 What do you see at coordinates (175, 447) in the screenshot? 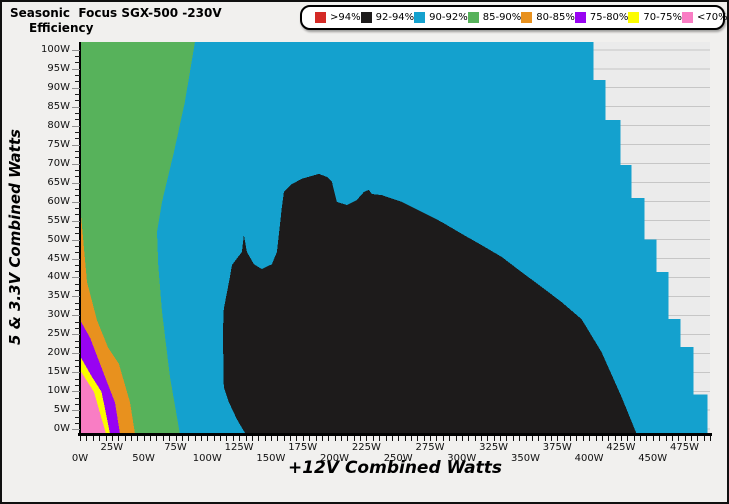
I see `x-tick-label: 75W` at bounding box center [175, 447].